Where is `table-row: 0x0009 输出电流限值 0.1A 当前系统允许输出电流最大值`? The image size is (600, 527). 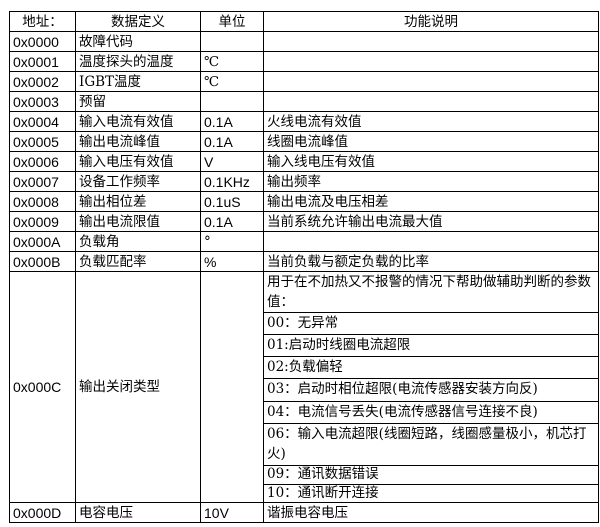 table-row: 0x0009 输出电流限值 0.1A 当前系统允许输出电流最大值 is located at coordinates (304, 221).